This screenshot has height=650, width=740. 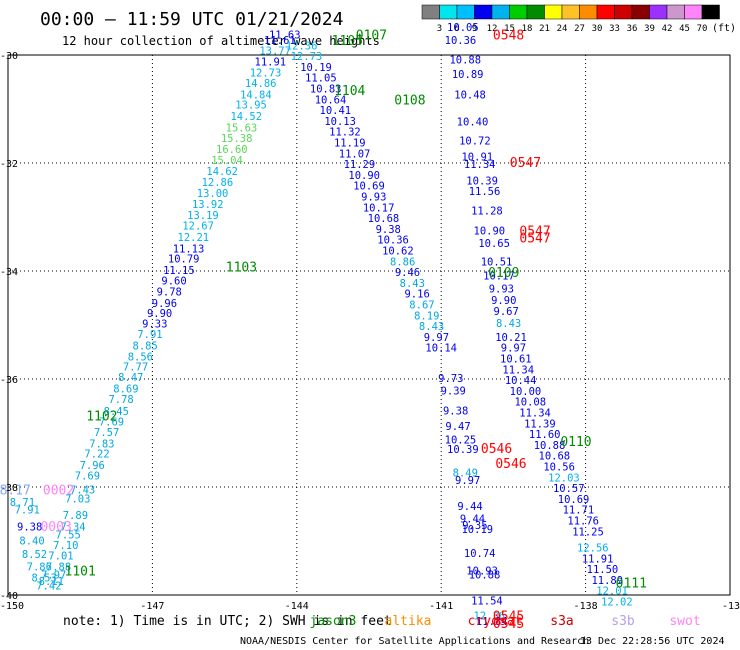 What do you see at coordinates (535, 413) in the screenshot?
I see `data-point-label: 11.34` at bounding box center [535, 413].